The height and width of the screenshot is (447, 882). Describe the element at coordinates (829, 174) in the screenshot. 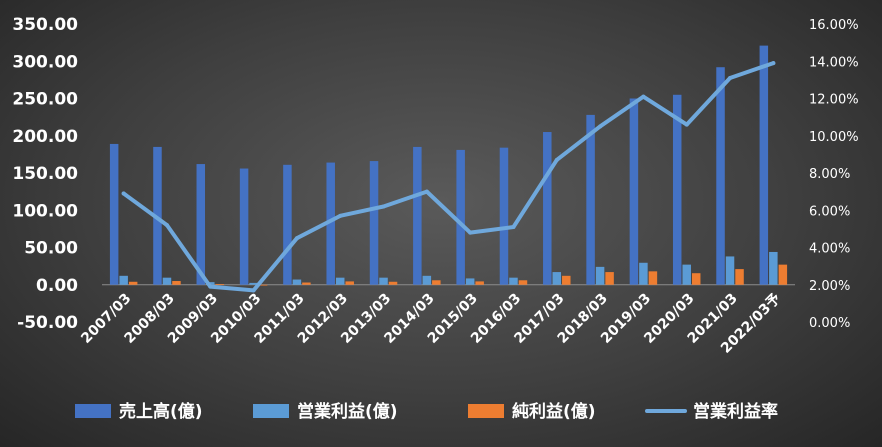

I see `right-tick-label: 8.00%` at that location.